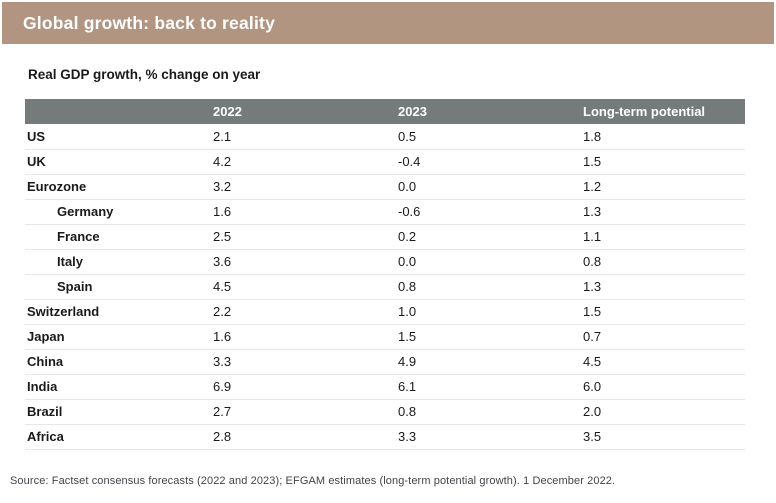  Describe the element at coordinates (490, 162) in the screenshot. I see `cell-2023: -0.4` at that location.